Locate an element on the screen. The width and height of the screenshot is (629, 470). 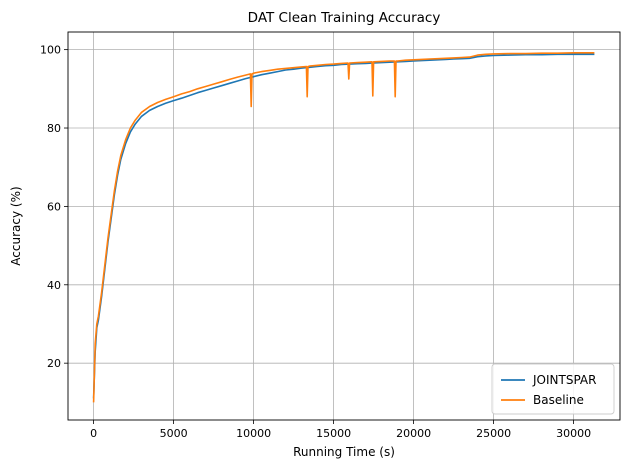
legend-box is located at coordinates (553, 389).